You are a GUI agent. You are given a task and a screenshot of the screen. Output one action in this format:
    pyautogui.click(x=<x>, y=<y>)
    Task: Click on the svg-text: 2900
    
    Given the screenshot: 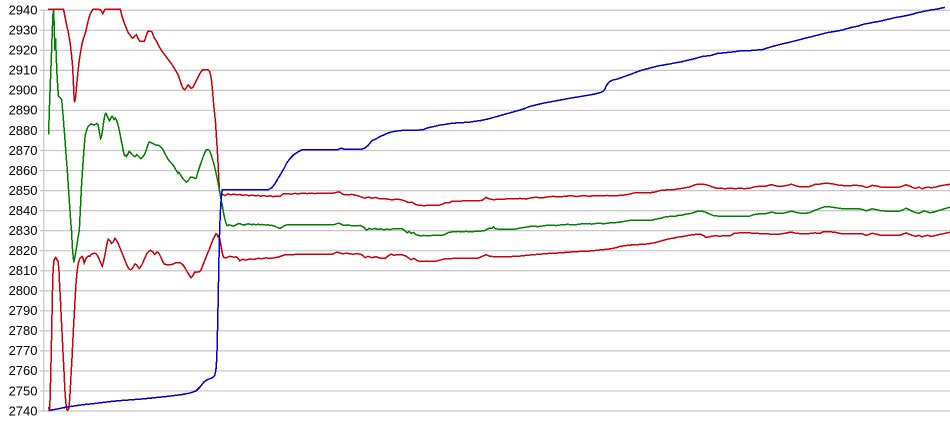 What is the action you would take?
    pyautogui.click(x=23, y=90)
    